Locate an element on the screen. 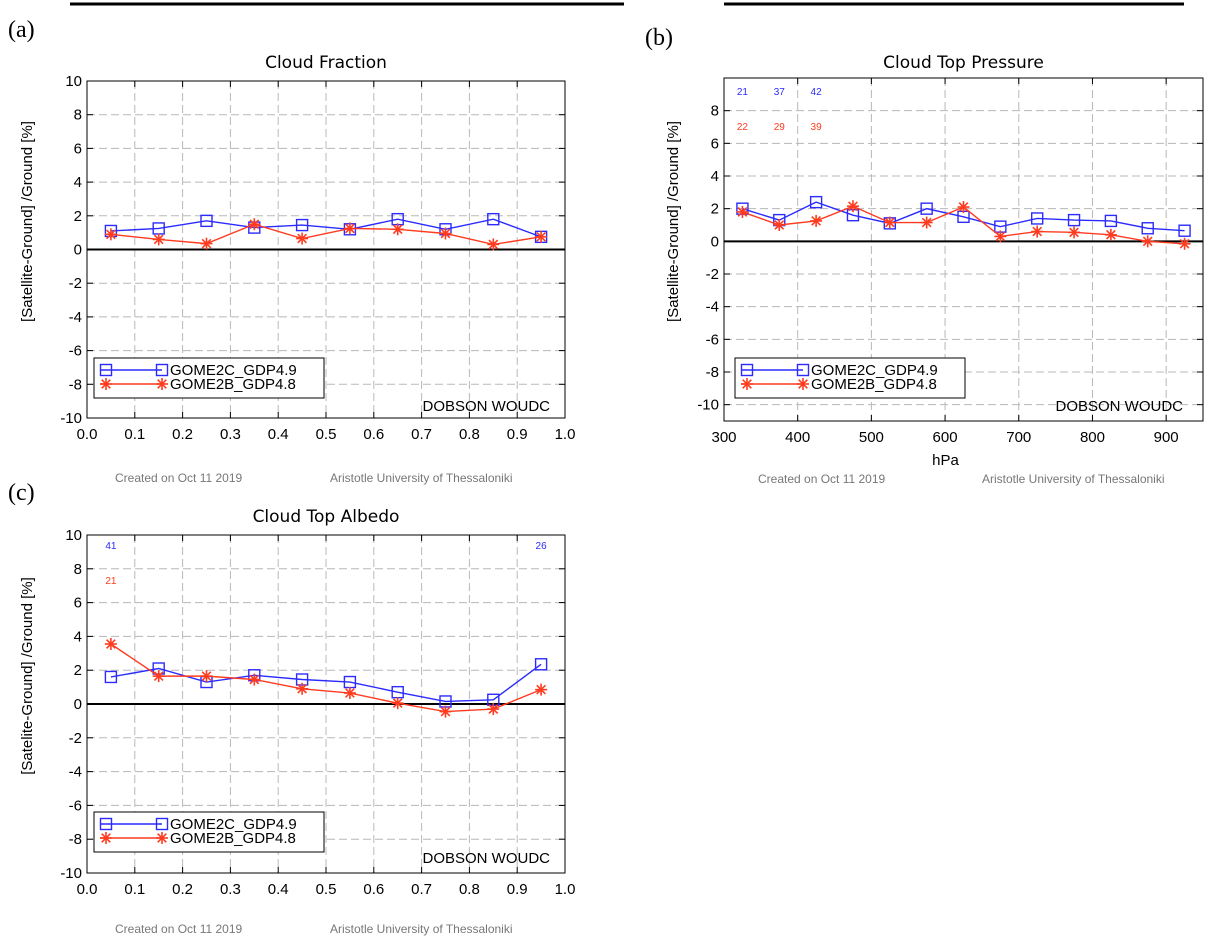 The image size is (1214, 938). count-label-blue: 21 is located at coordinates (743, 92).